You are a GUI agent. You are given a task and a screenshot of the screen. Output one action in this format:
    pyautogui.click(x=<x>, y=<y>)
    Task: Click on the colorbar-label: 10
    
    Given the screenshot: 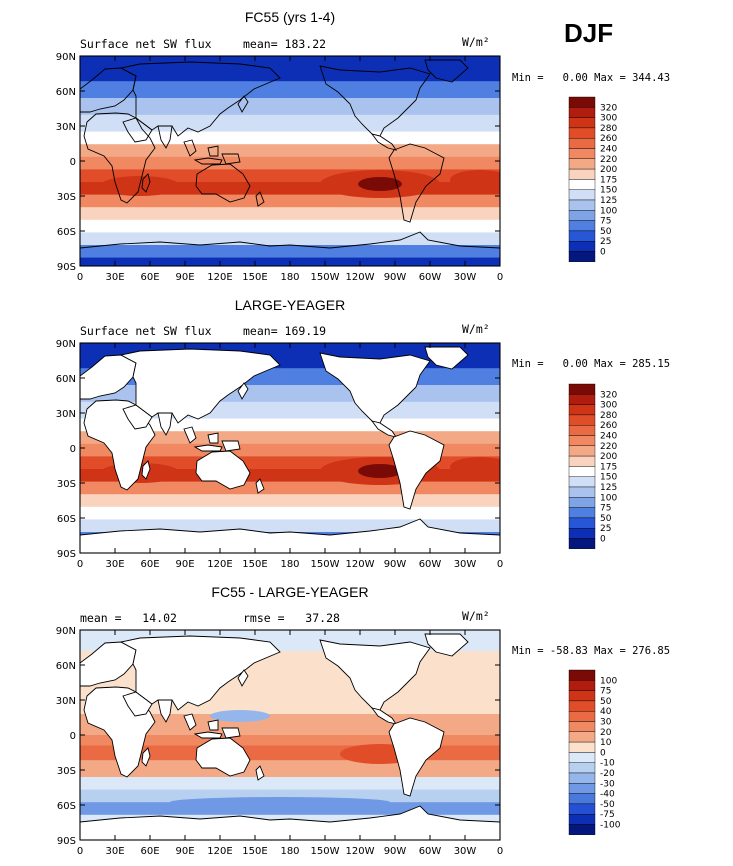 What is the action you would take?
    pyautogui.click(x=606, y=743)
    